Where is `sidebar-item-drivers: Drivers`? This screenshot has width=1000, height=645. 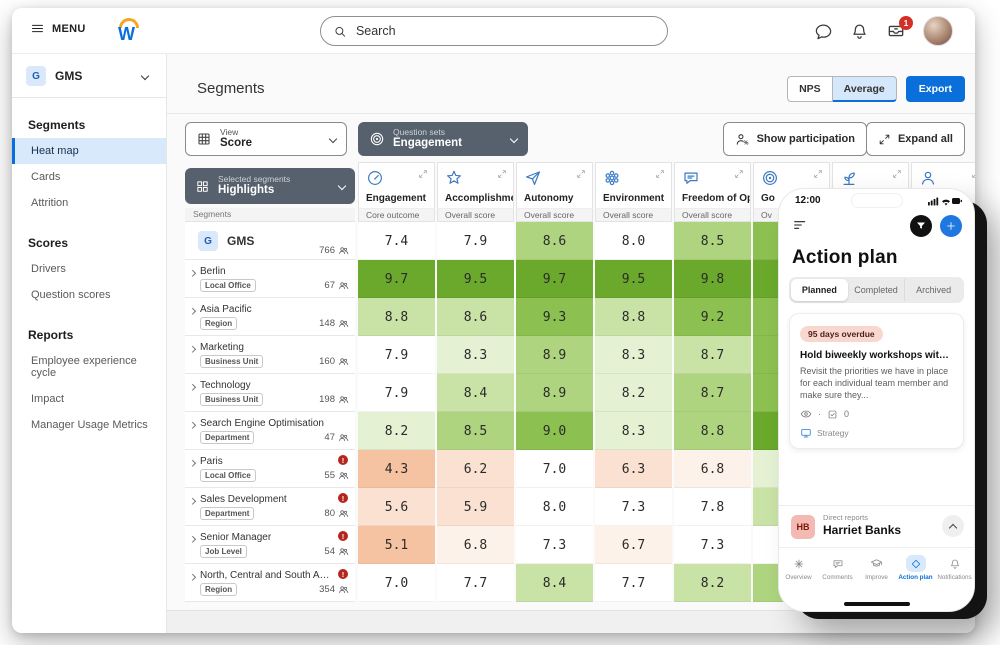
sidebar-item-drivers: Drivers is located at coordinates (48, 269).